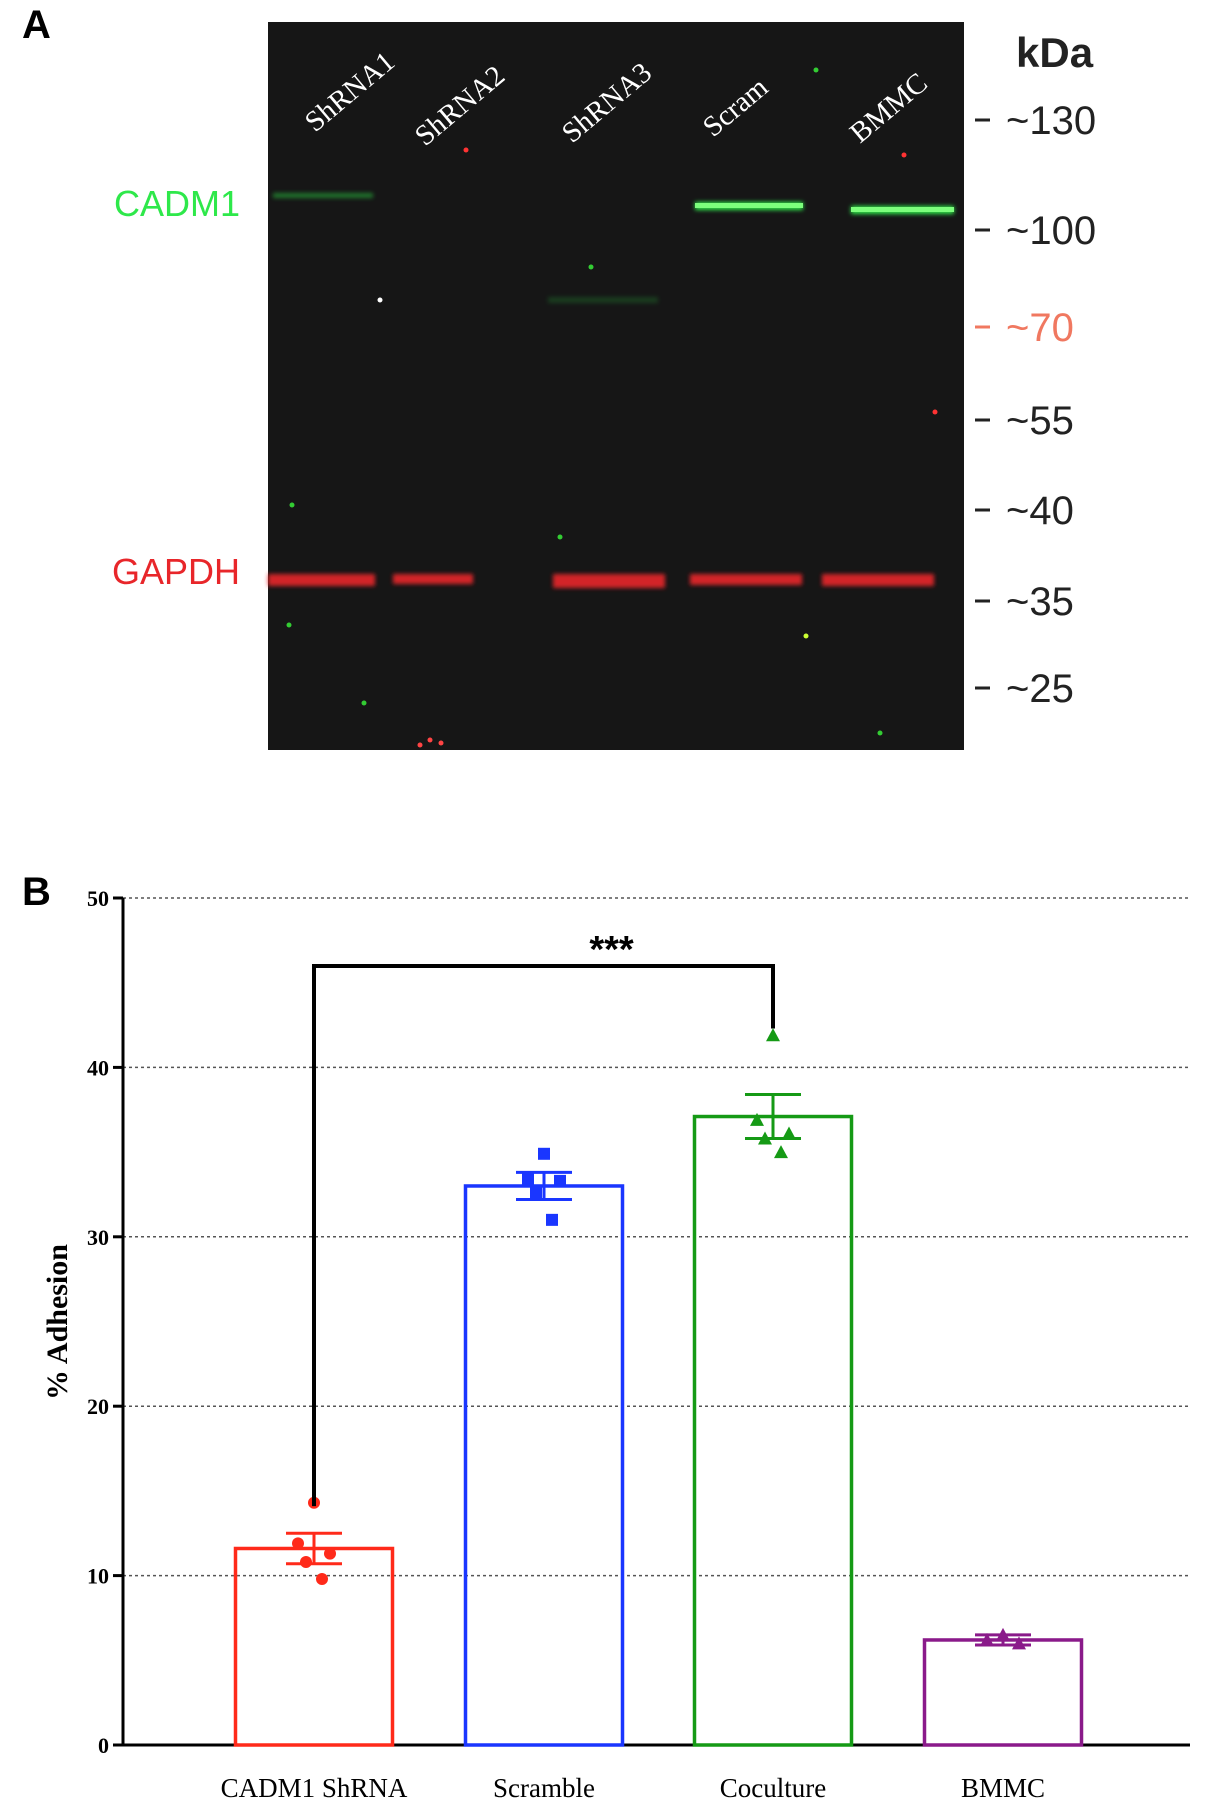  I want to click on significance-bracket: ***, so click(543, 1218).